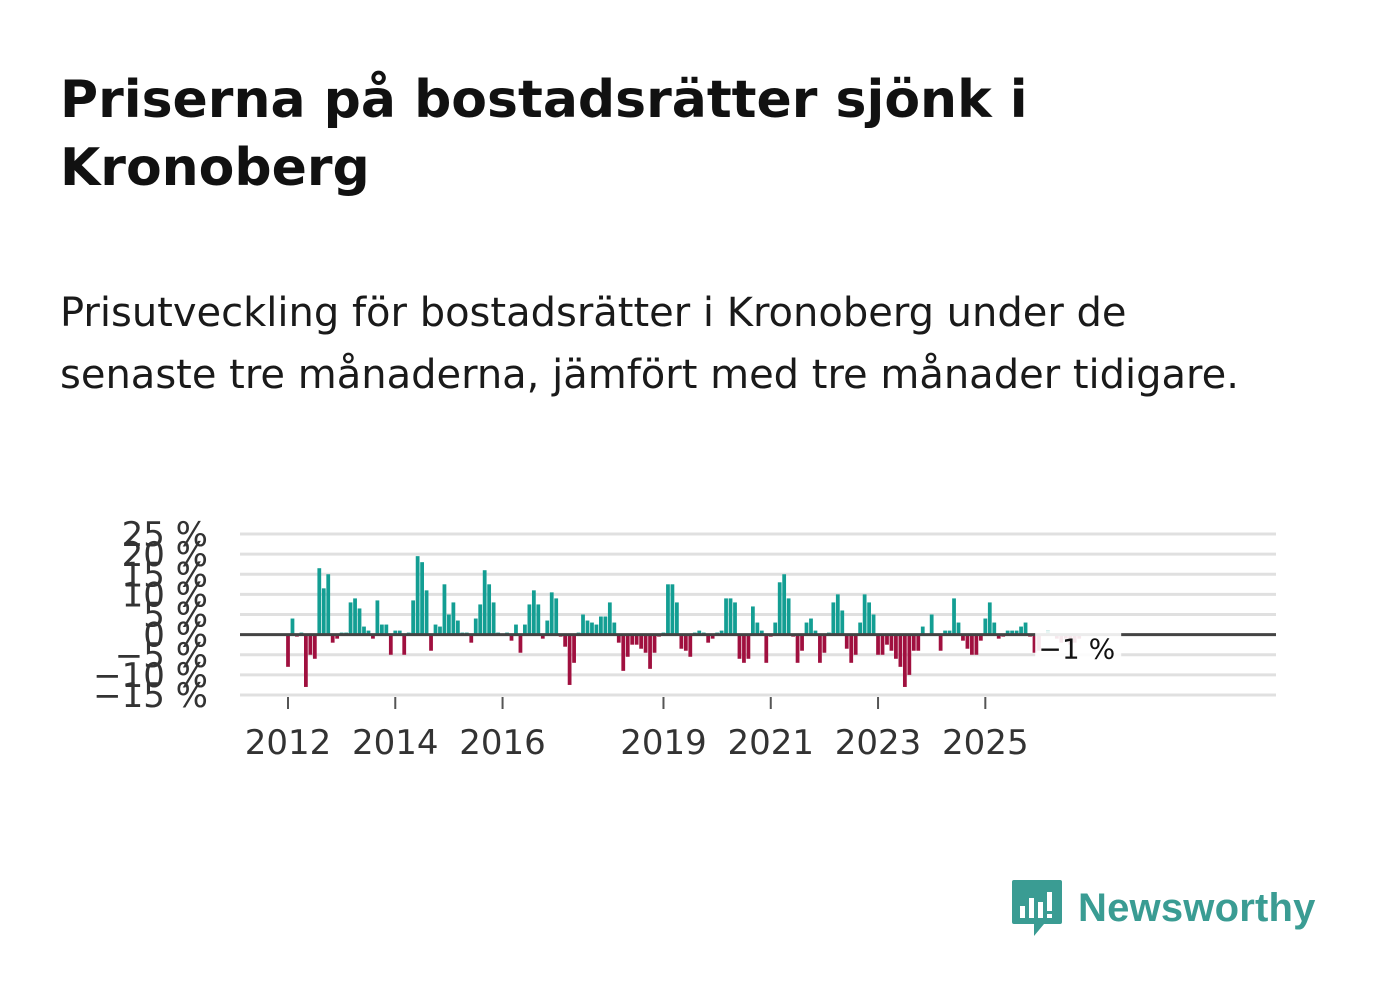 This screenshot has height=999, width=1382. I want to click on x-tick-label: 2014, so click(395, 743).